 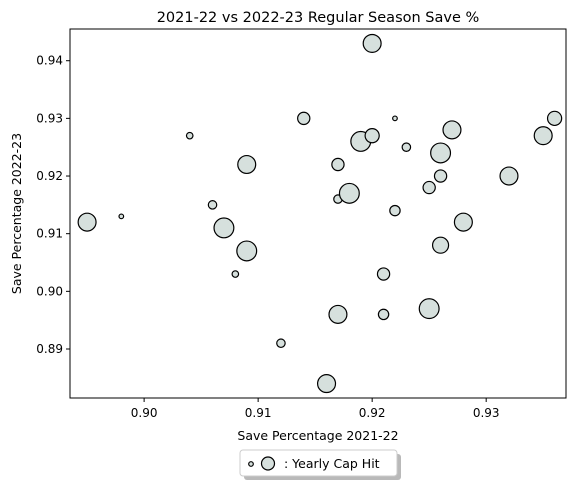 I want to click on legend-large-marker, so click(x=268, y=463).